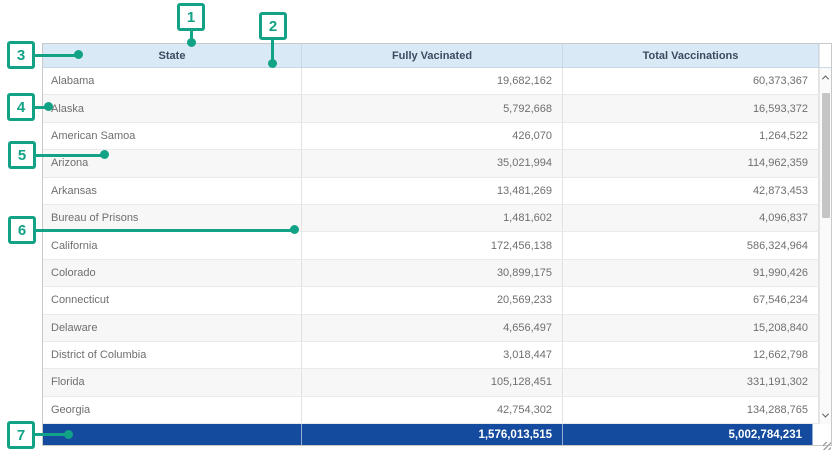 This screenshot has height=453, width=833. Describe the element at coordinates (21, 55) in the screenshot. I see `annotation-callout-3: 3` at that location.